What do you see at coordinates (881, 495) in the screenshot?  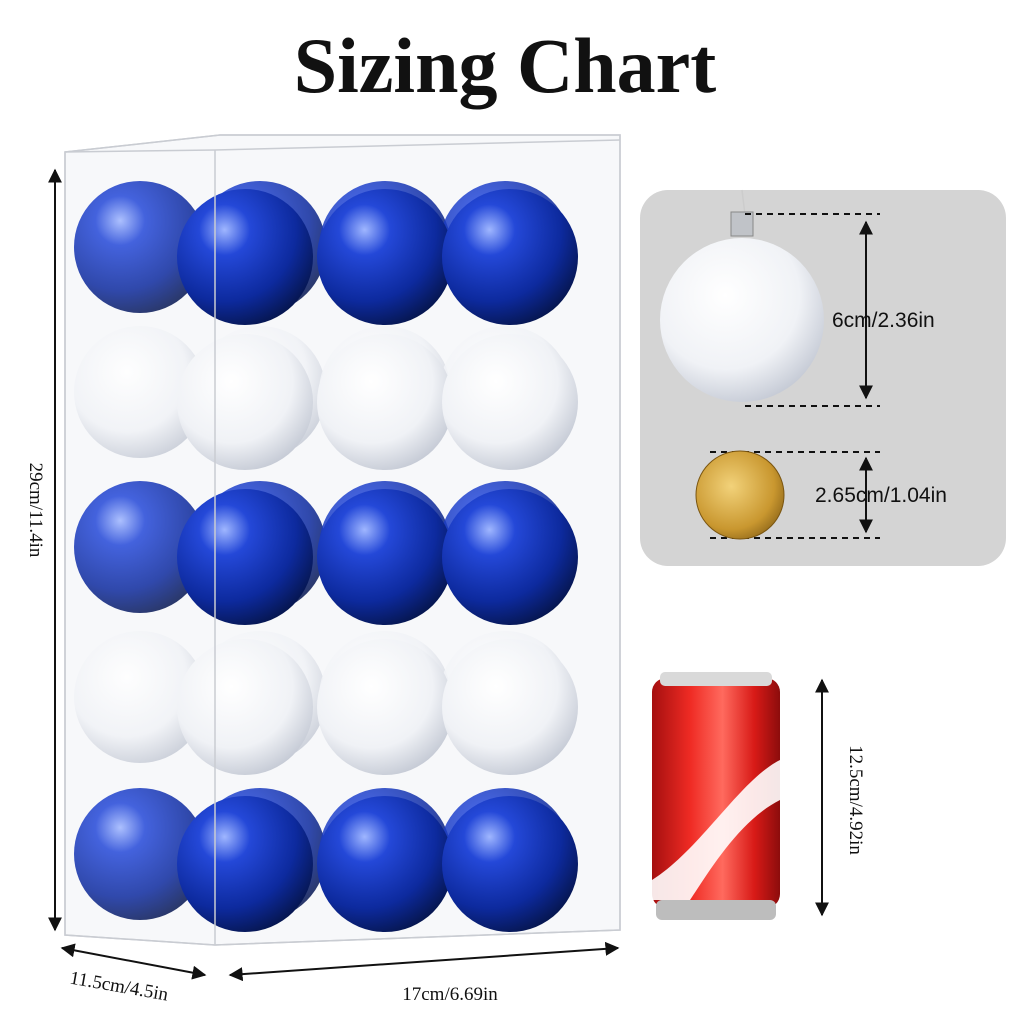 I see `coin-size-label: 2.65cm/1.04in` at bounding box center [881, 495].